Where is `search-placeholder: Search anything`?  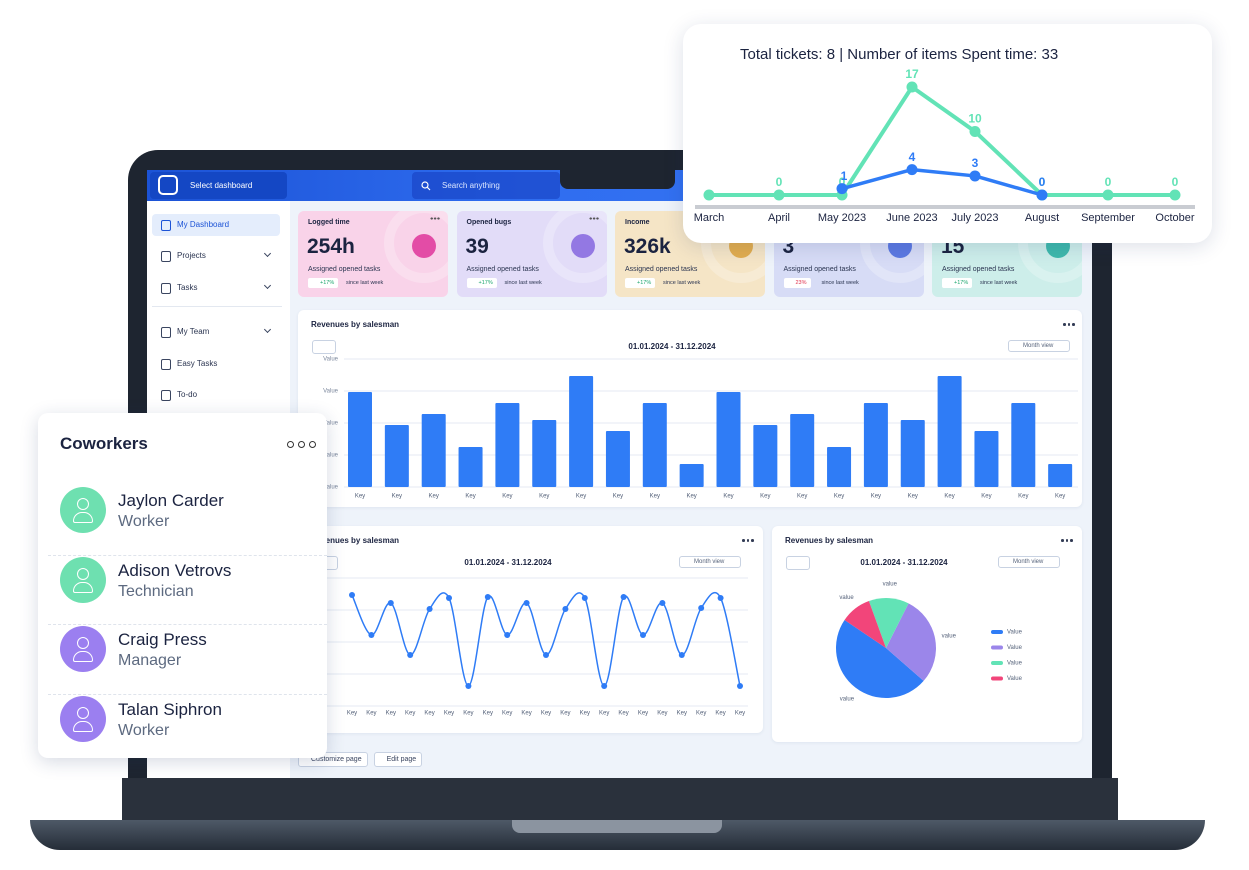 search-placeholder: Search anything is located at coordinates (471, 185).